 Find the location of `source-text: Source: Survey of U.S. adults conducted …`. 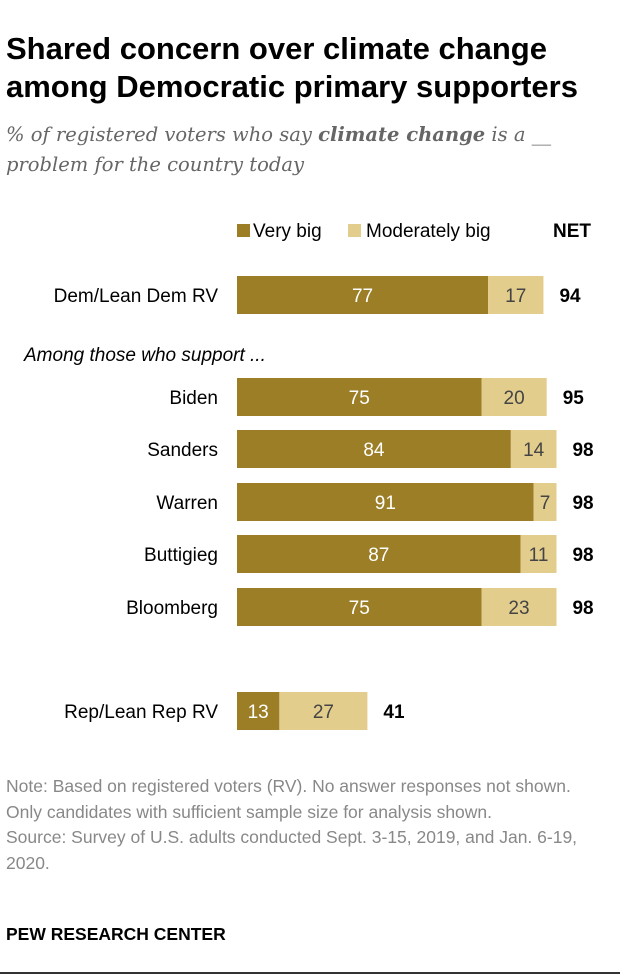

source-text: Source: Survey of U.S. adults conducted … is located at coordinates (292, 850).